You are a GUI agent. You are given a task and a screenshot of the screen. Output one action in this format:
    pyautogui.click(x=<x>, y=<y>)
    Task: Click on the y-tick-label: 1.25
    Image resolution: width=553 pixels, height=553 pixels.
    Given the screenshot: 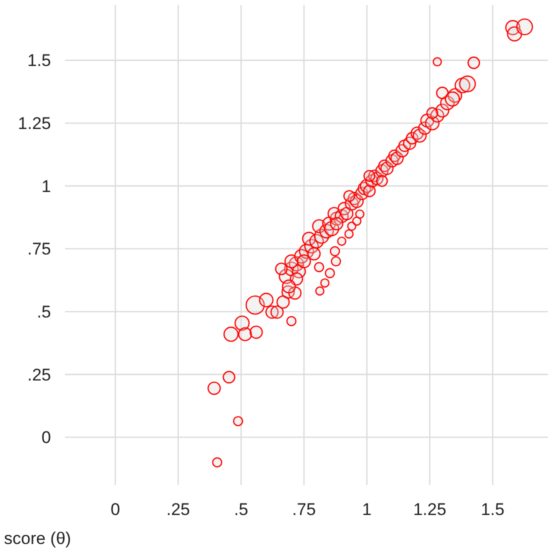 What is the action you would take?
    pyautogui.click(x=34, y=124)
    